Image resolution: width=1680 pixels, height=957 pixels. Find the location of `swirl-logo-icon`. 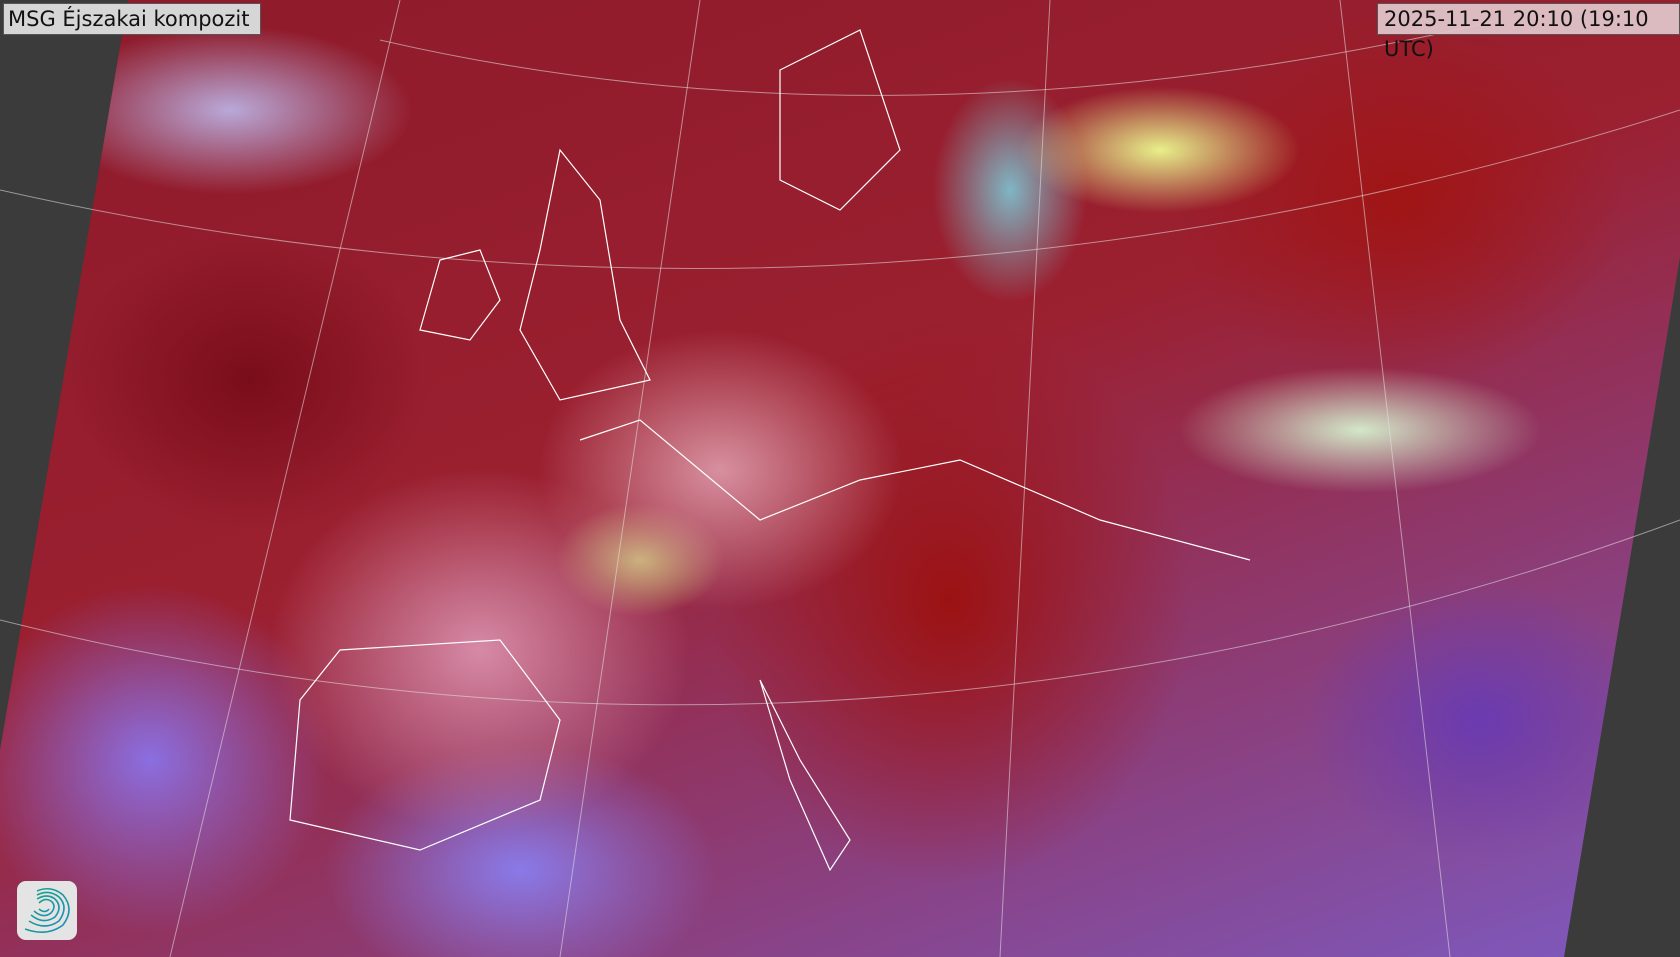

swirl-logo-icon is located at coordinates (47, 910).